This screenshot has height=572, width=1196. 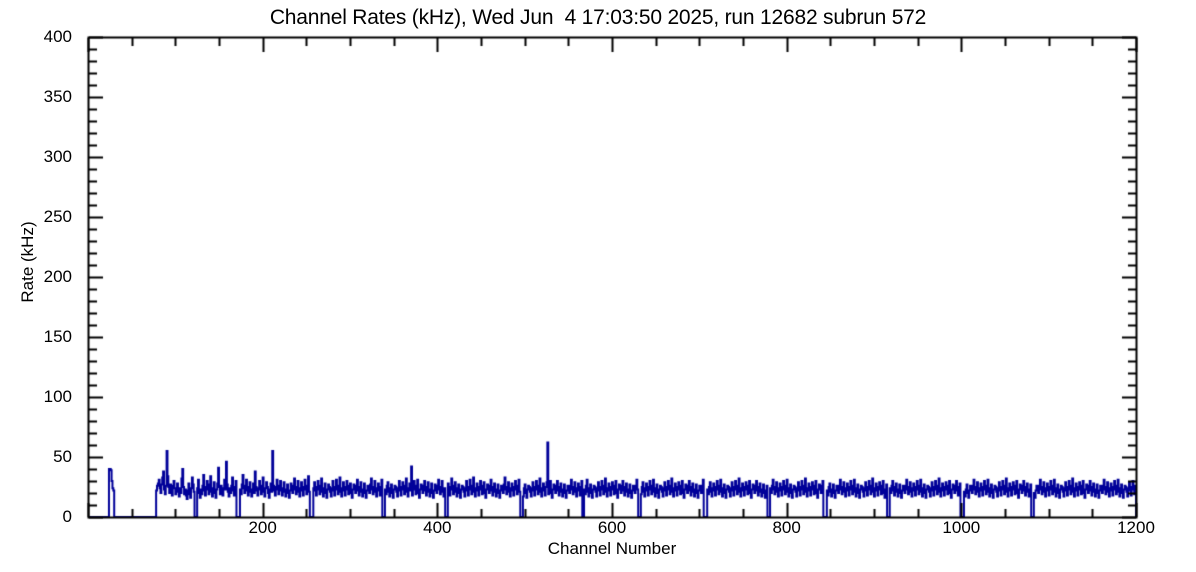 I want to click on y-axis-tick-label-text: 100, so click(x=57, y=396).